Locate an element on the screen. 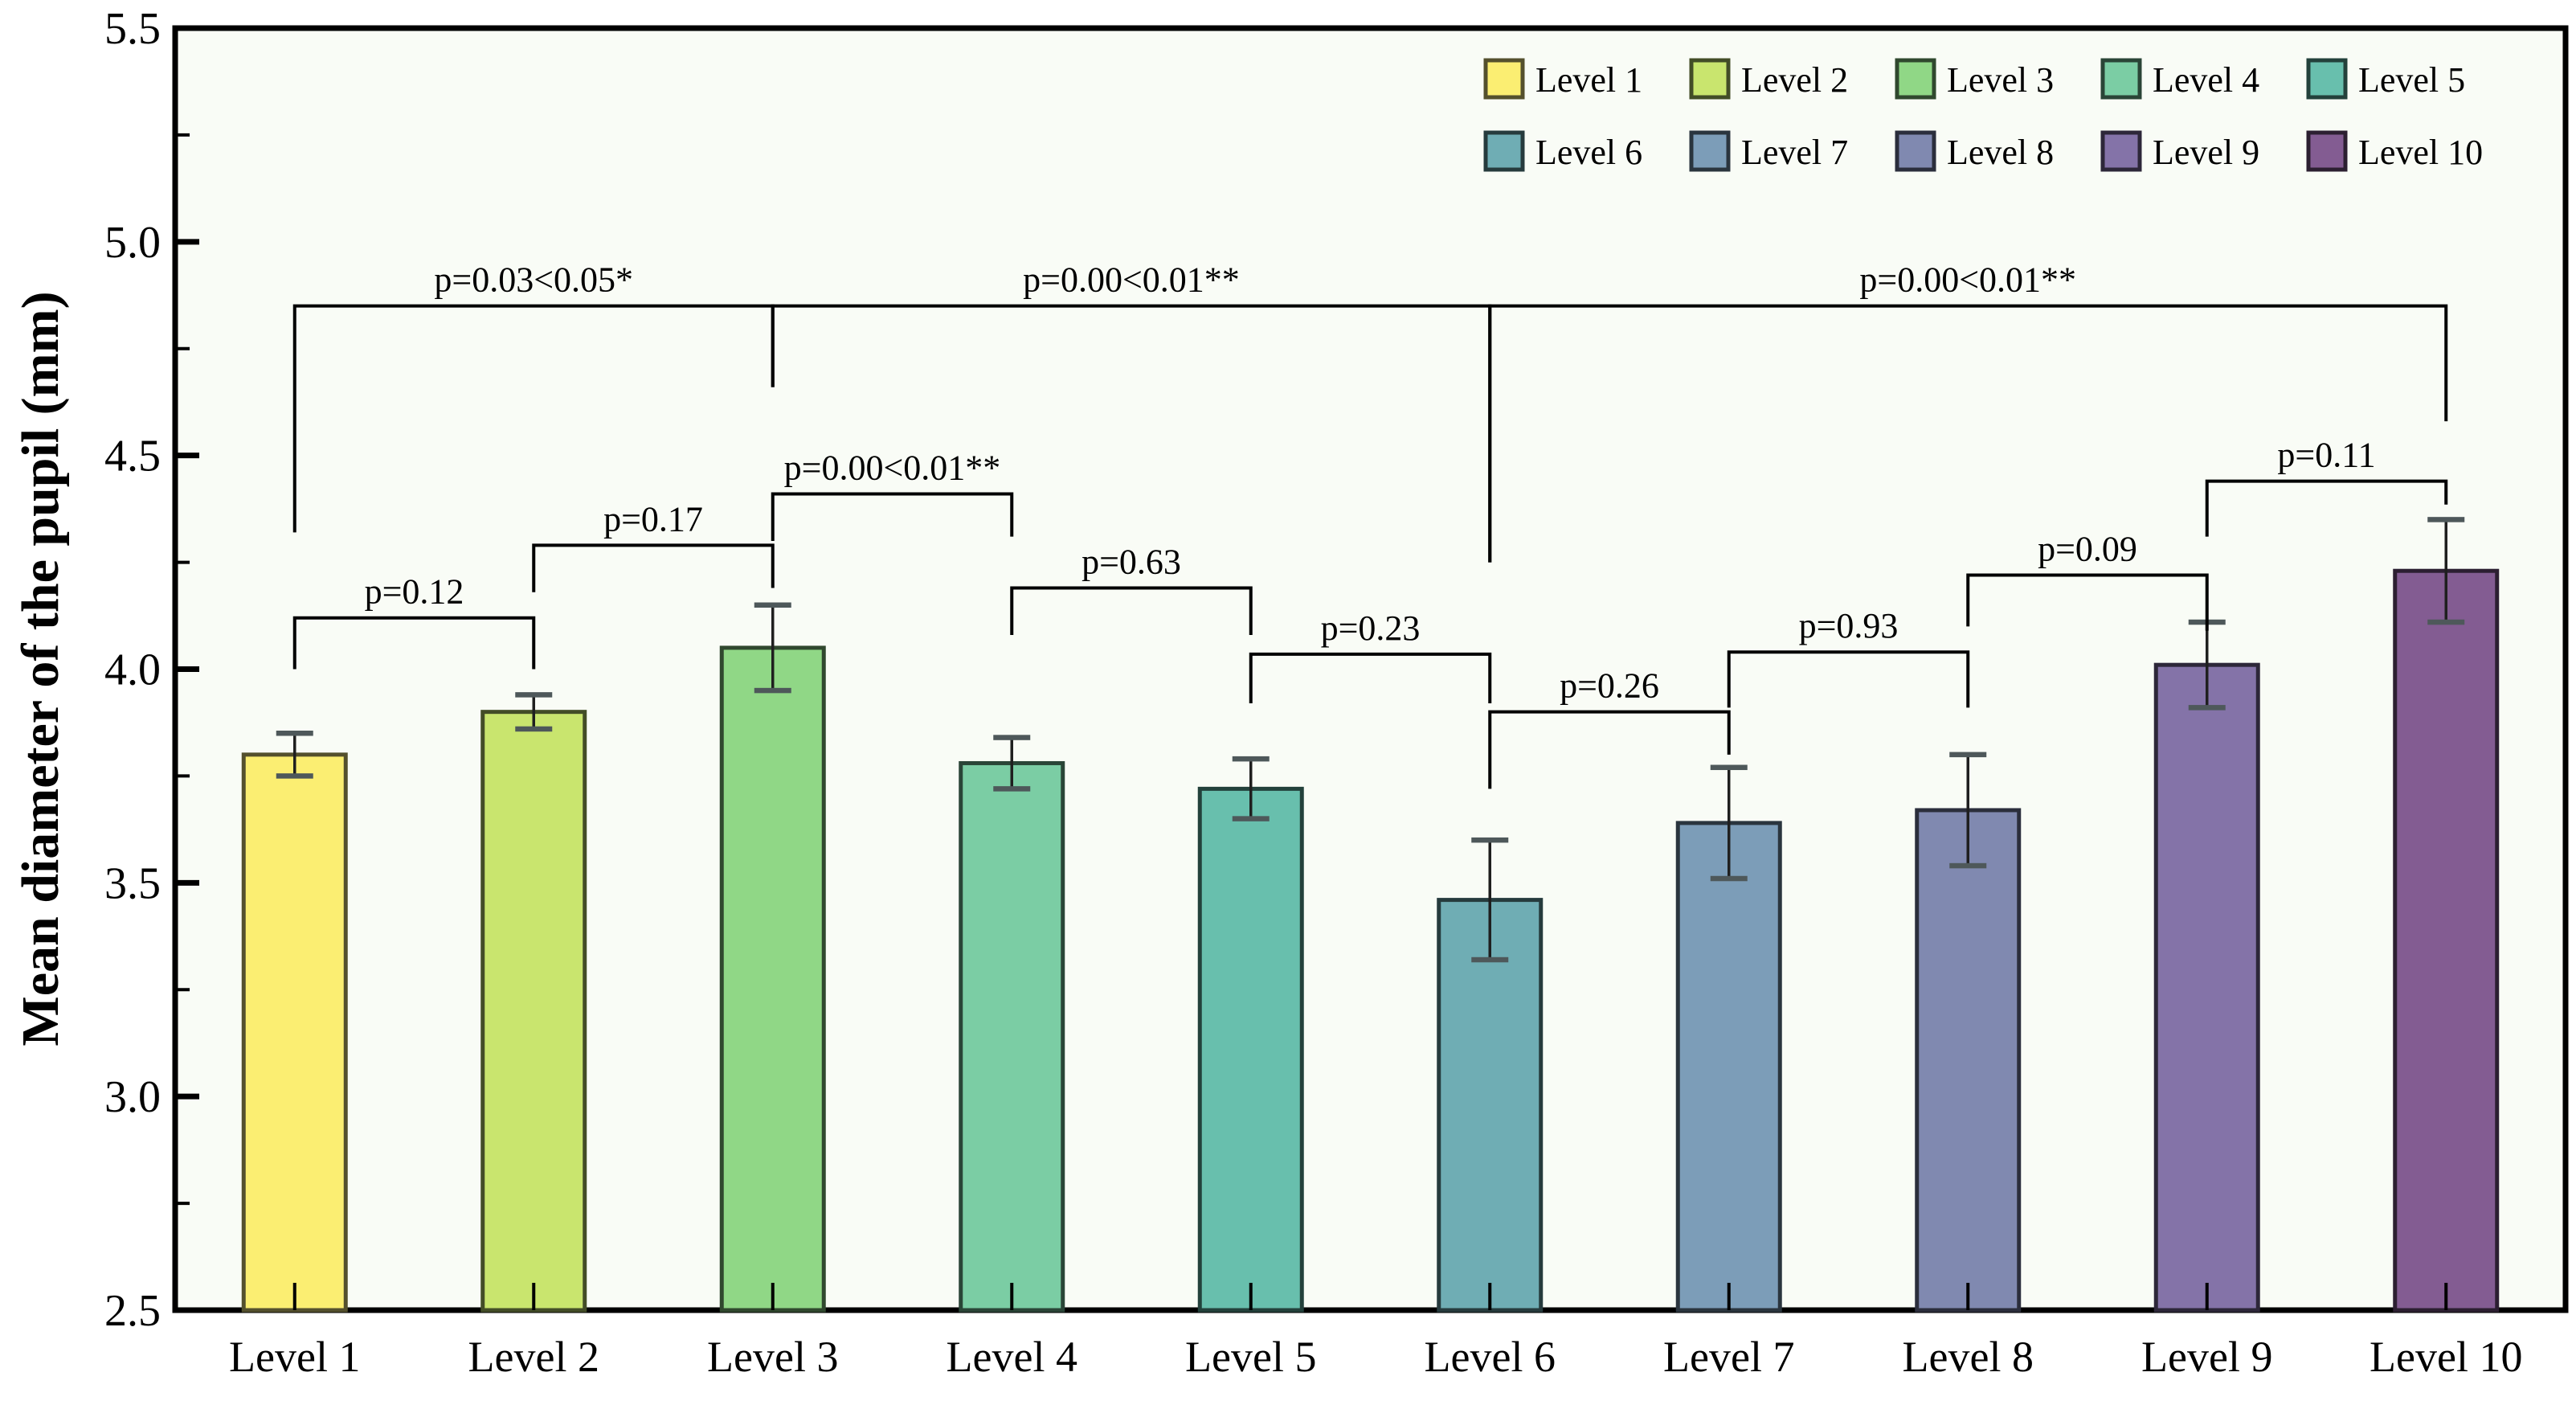 This screenshot has height=1405, width=2576. legend-label-level-9: Level 9 is located at coordinates (2206, 152).